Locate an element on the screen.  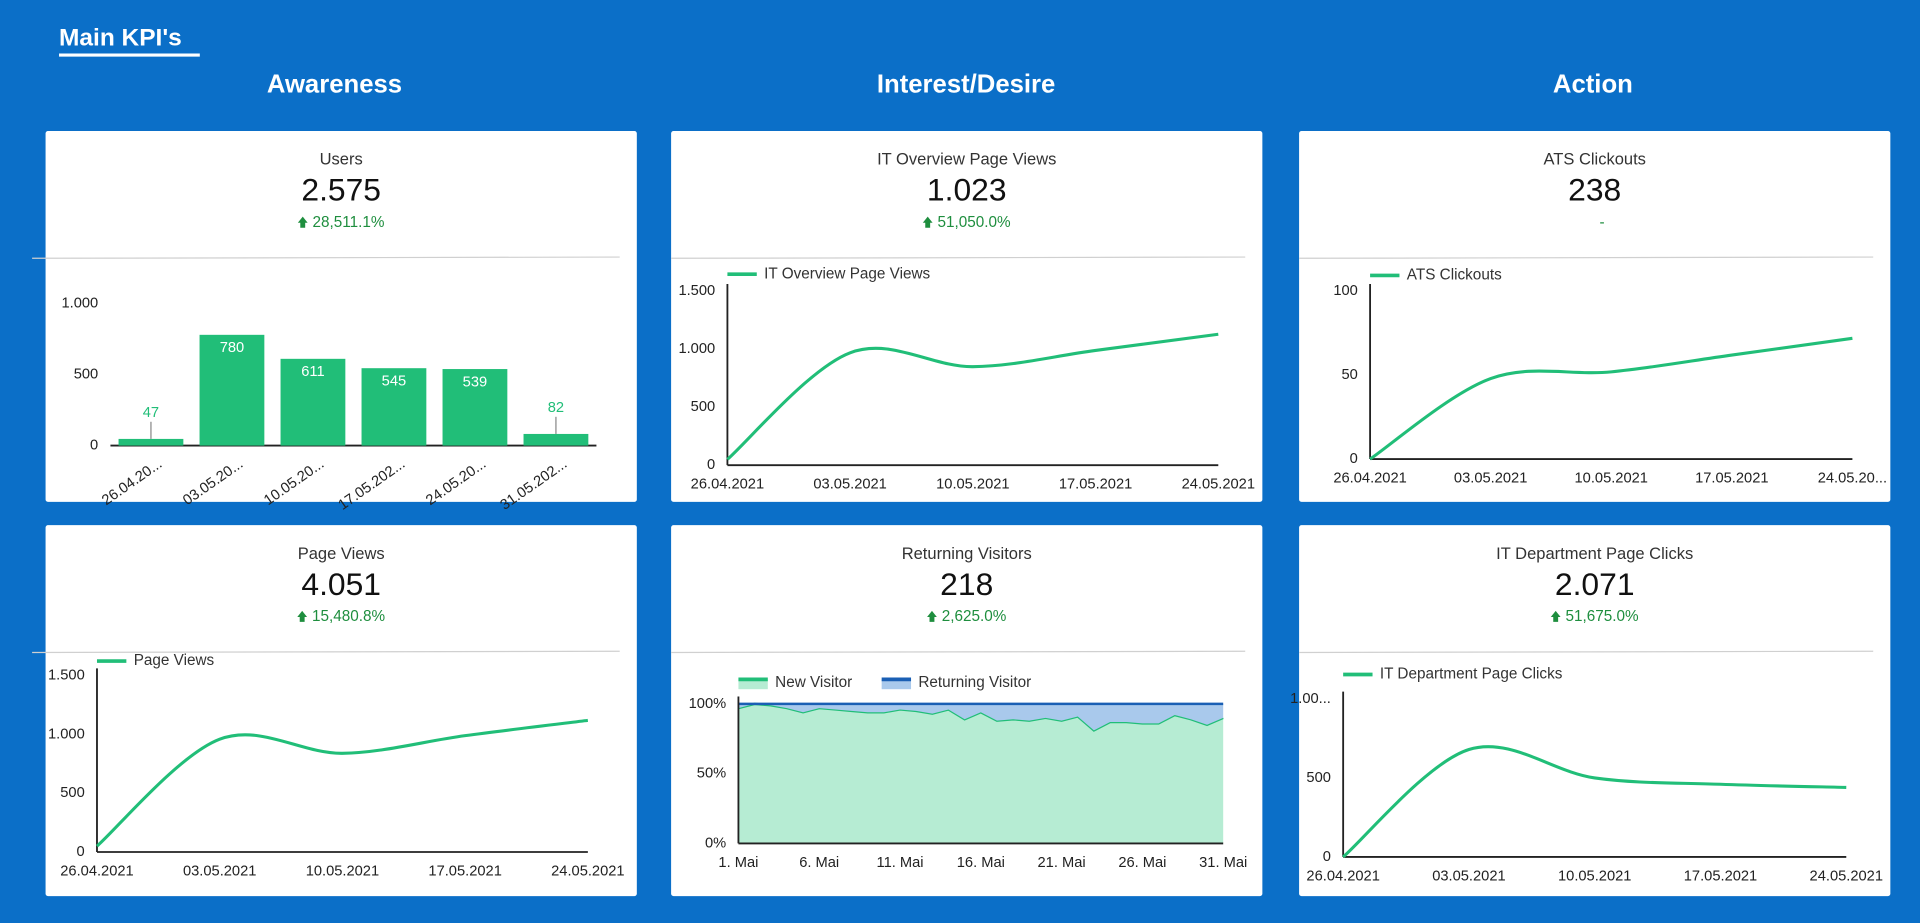
bar-label: 47 is located at coordinates (151, 413).